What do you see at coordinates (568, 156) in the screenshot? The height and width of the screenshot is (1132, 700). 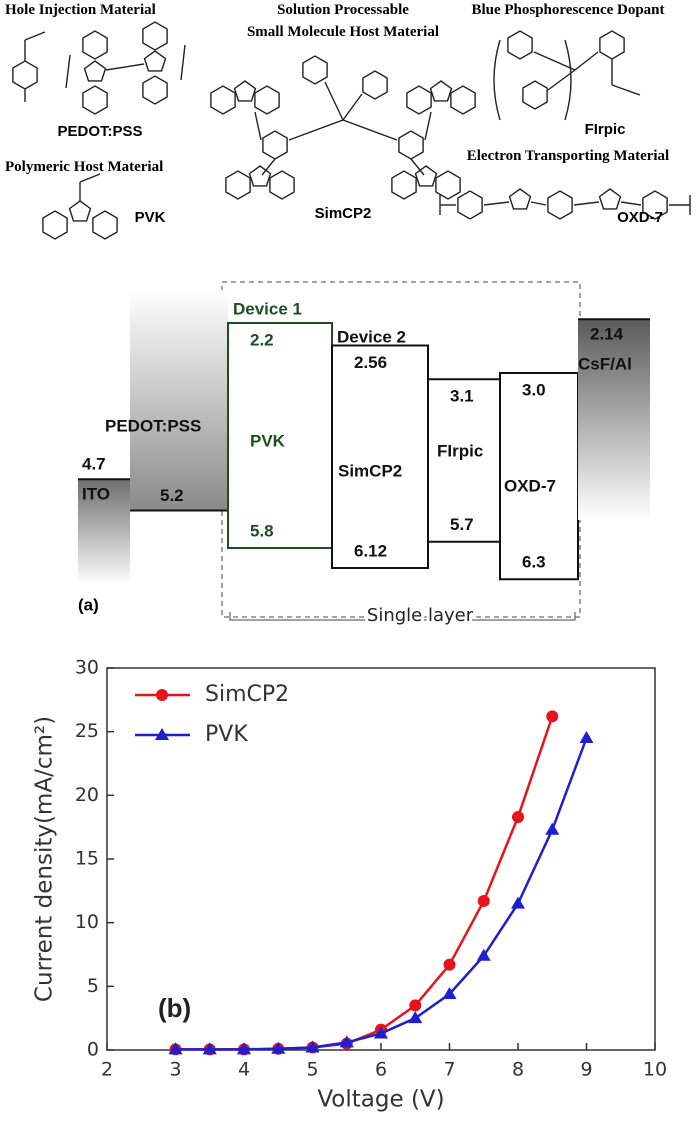 I see `molecule-category: Electron Transporting Material` at bounding box center [568, 156].